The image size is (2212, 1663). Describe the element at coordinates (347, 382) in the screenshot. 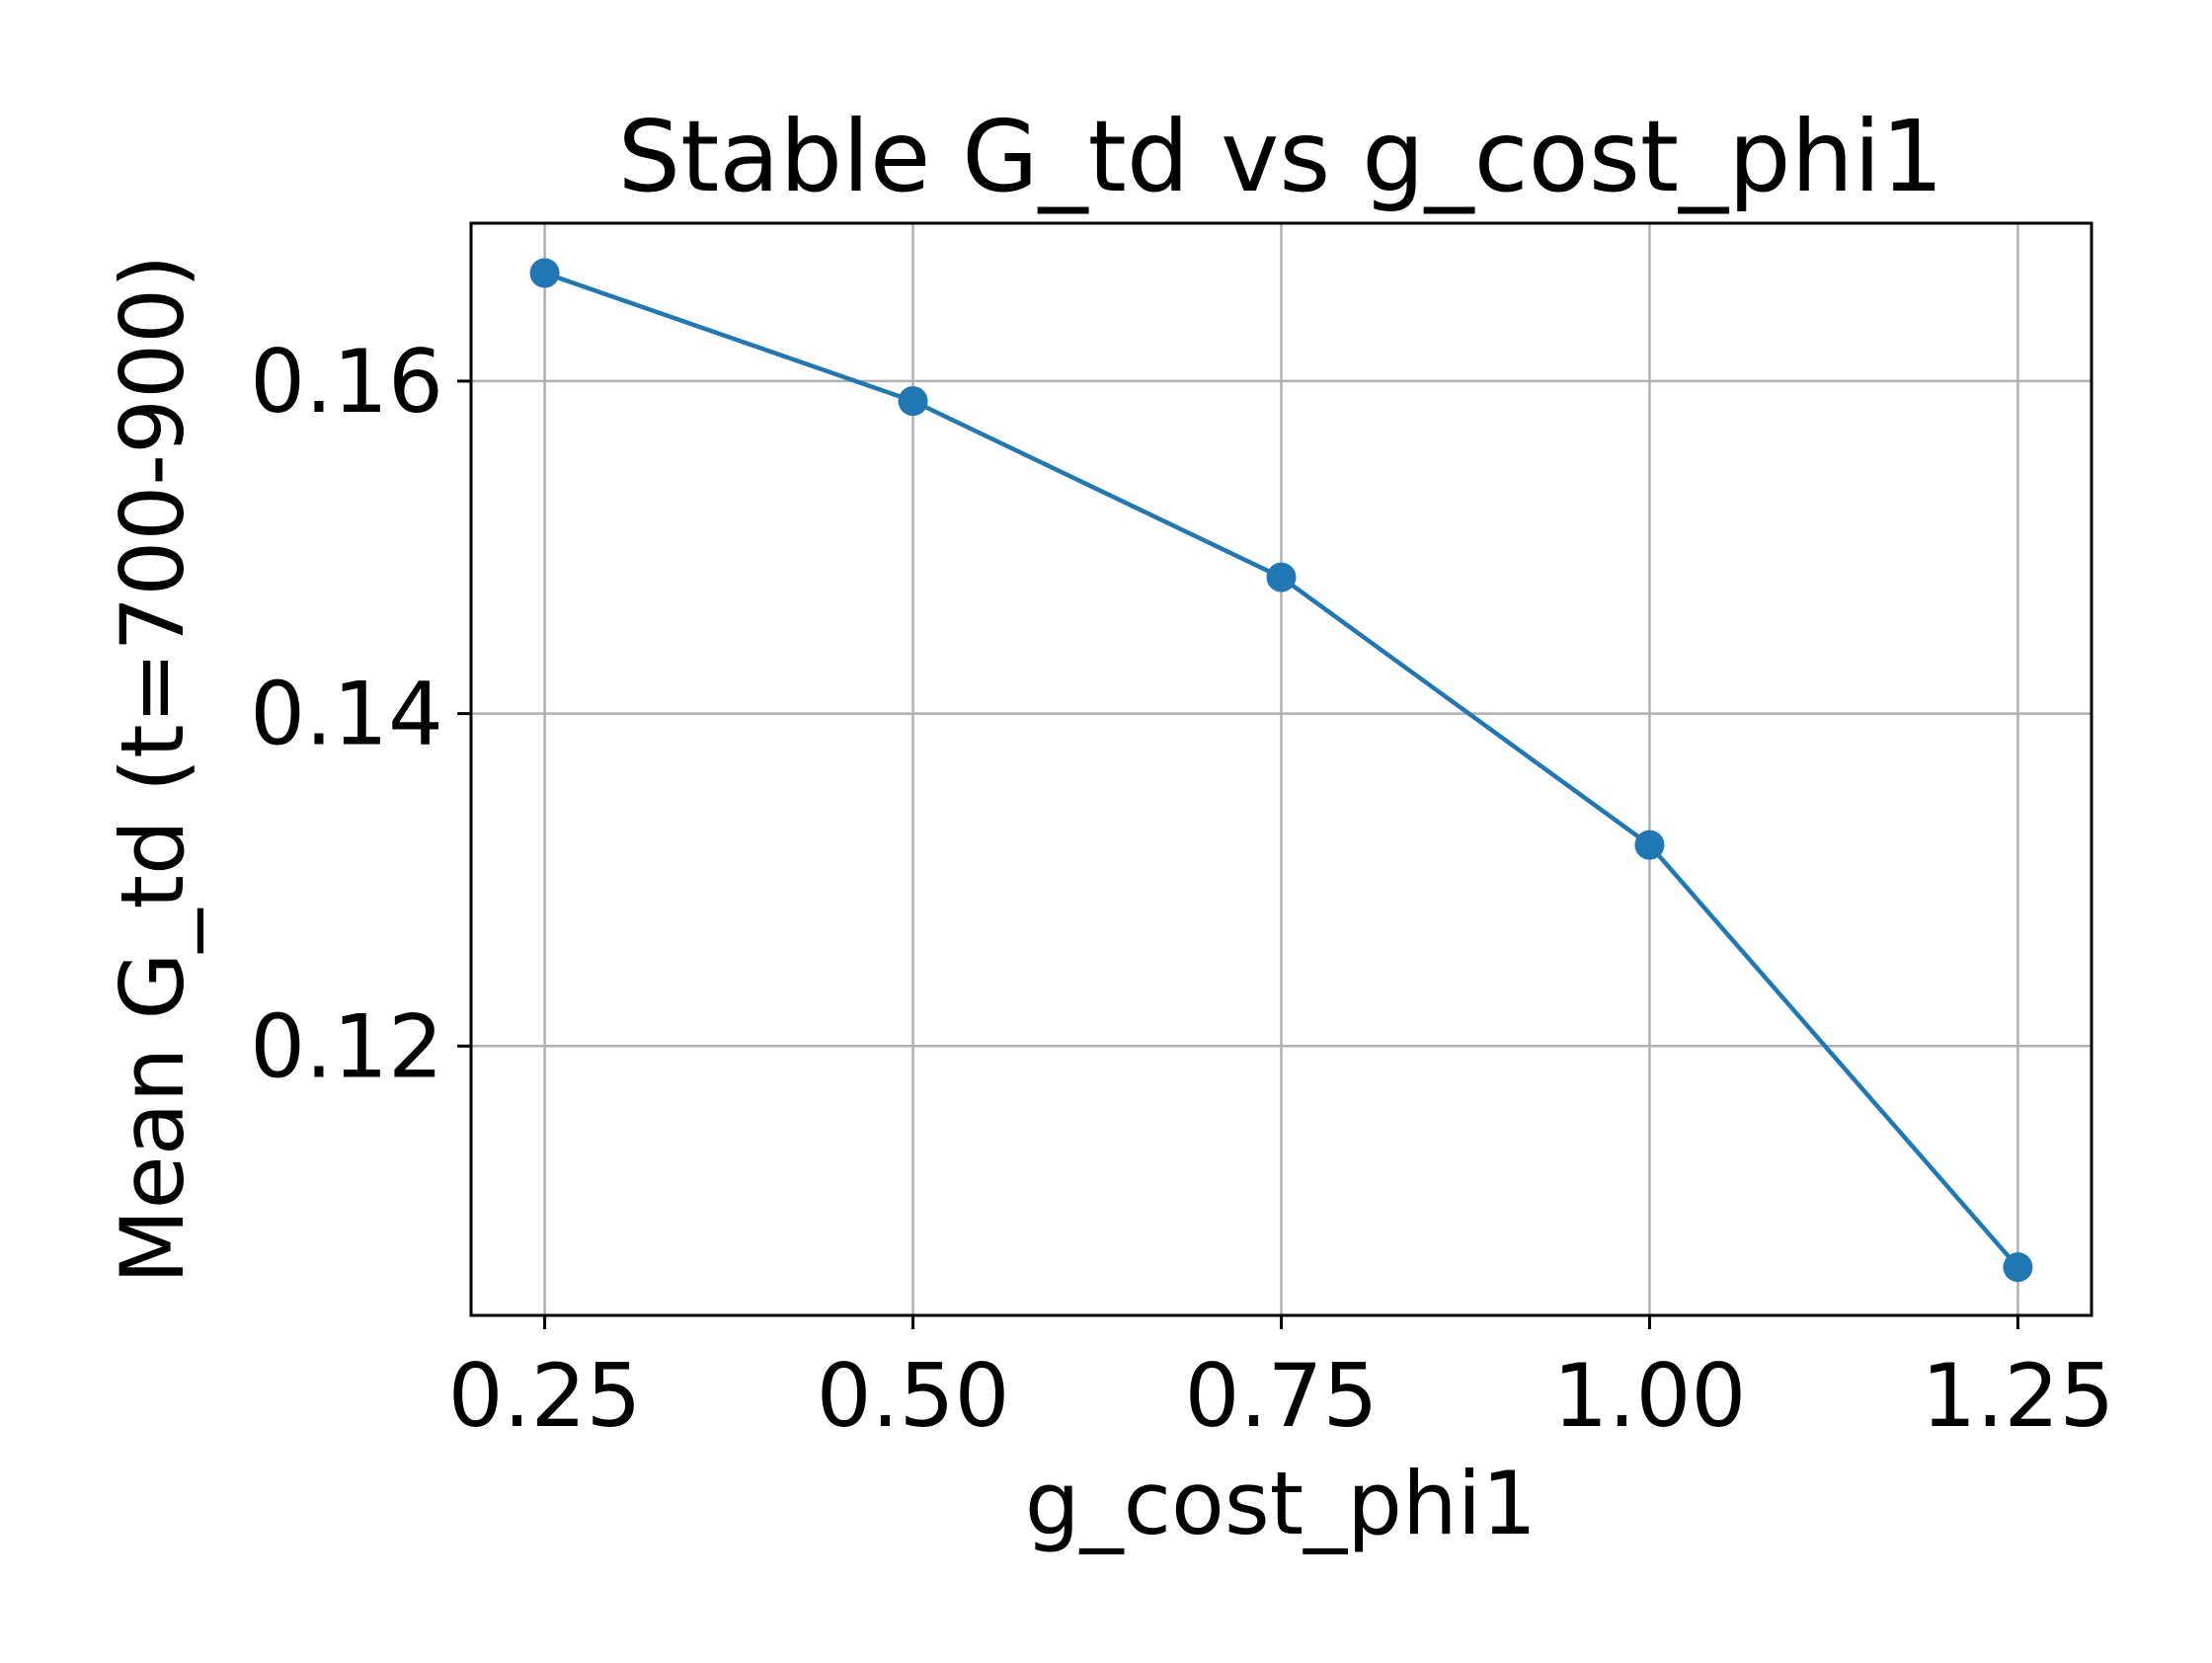

I see `y-tick-label: 0.16` at that location.